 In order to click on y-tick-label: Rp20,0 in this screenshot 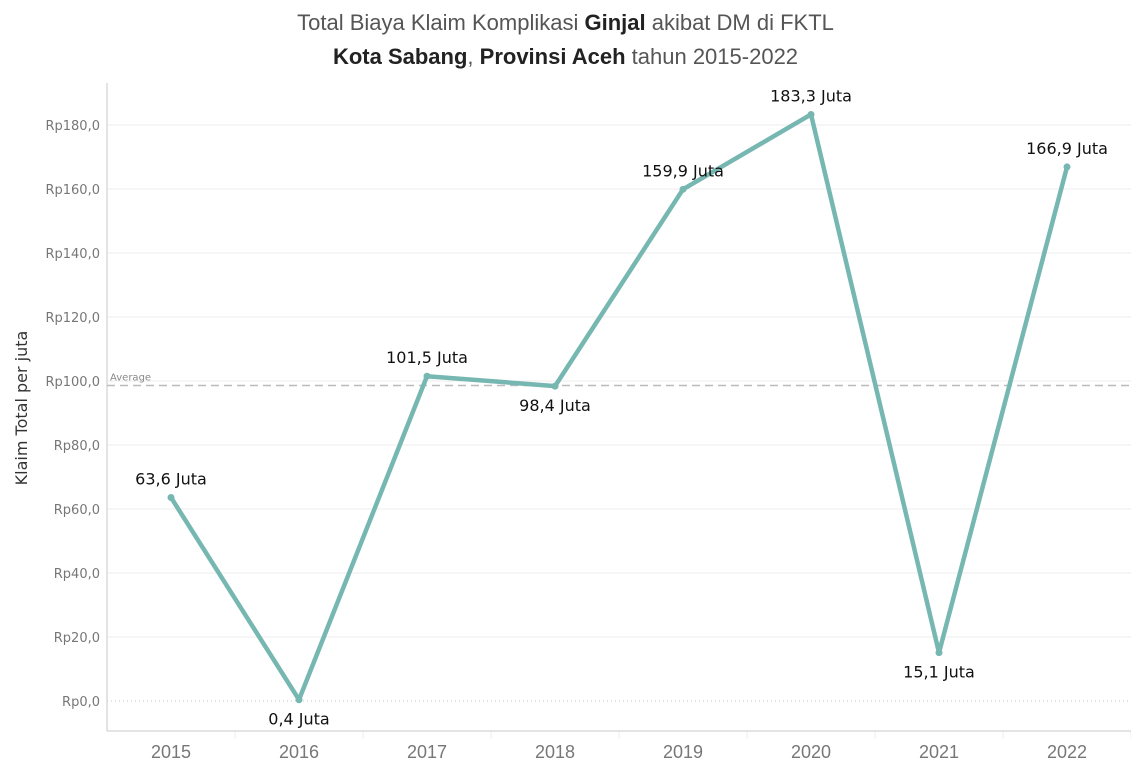, I will do `click(77, 638)`.